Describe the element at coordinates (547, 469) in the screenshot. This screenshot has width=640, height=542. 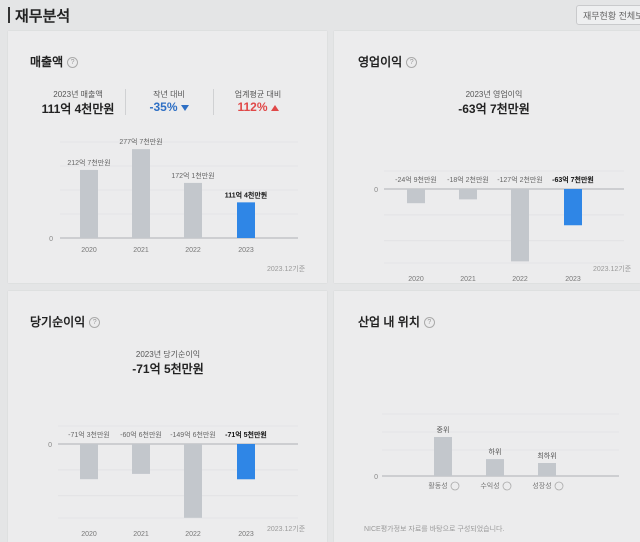
I see `bar-성장성` at that location.